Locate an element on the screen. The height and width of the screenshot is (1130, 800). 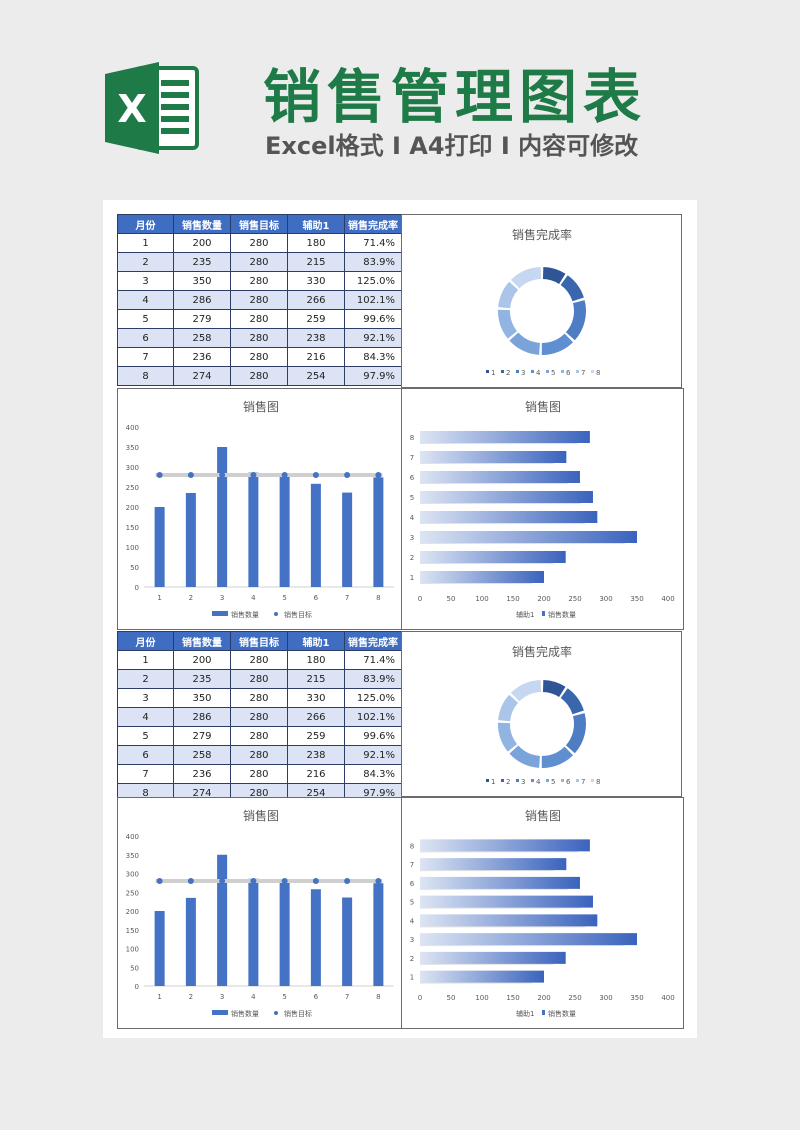
y-tick-label: 100 is located at coordinates (132, 548).